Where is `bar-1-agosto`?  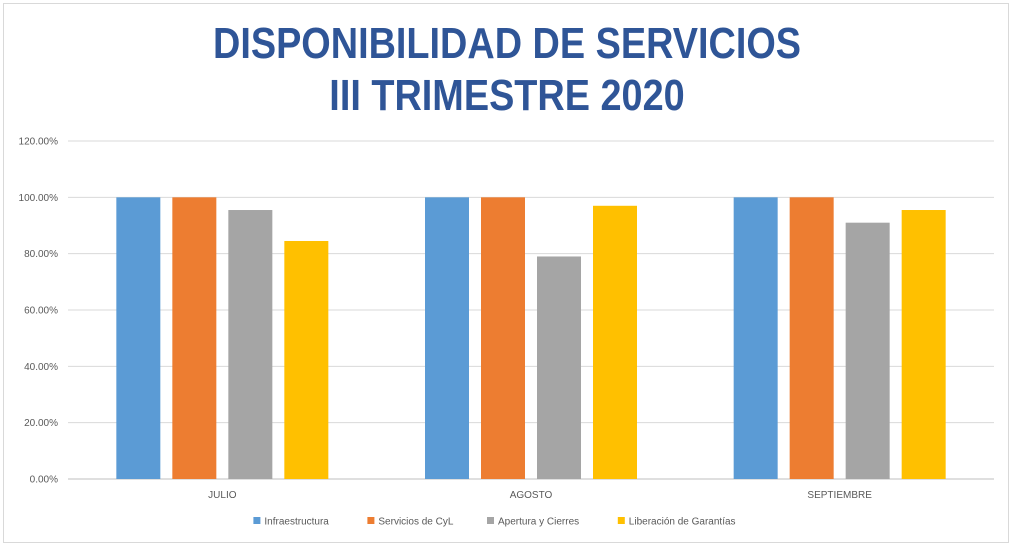
bar-1-agosto is located at coordinates (447, 338).